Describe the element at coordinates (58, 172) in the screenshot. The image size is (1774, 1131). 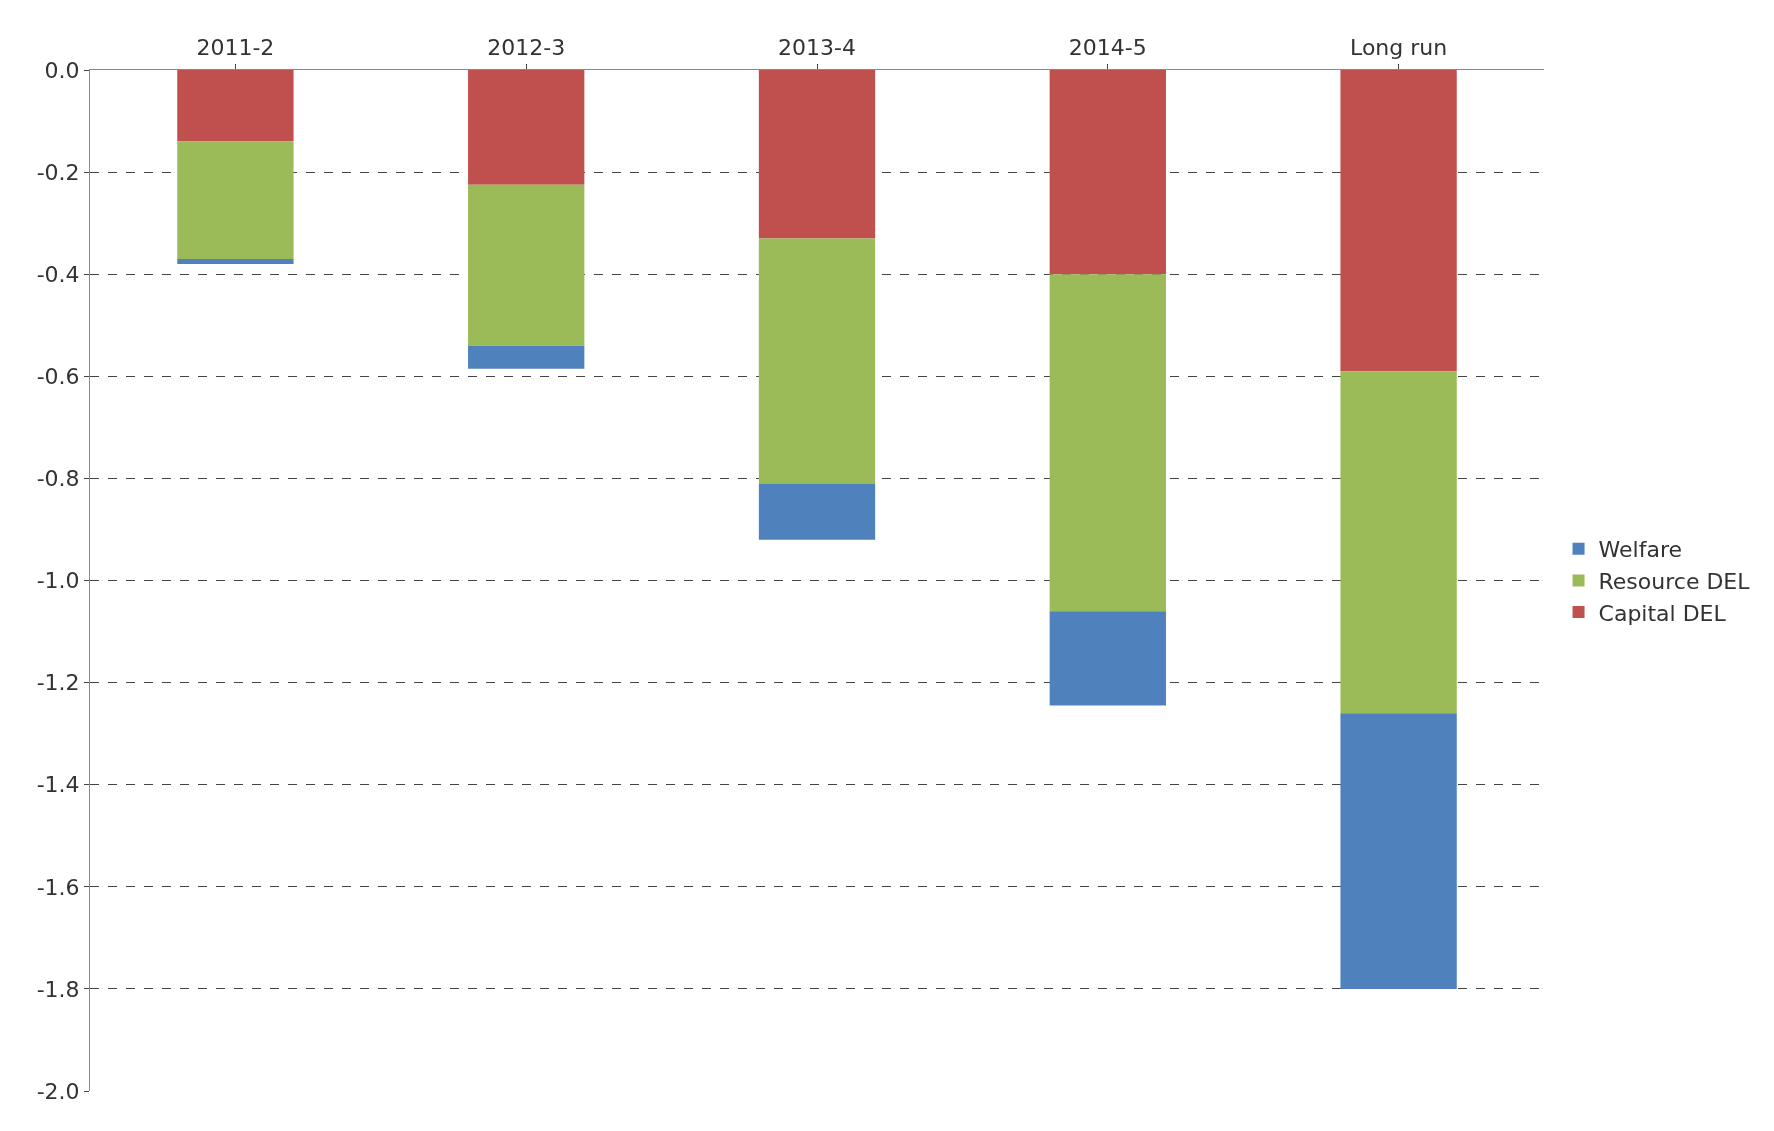
I see `y-tick-label: -0.2` at that location.